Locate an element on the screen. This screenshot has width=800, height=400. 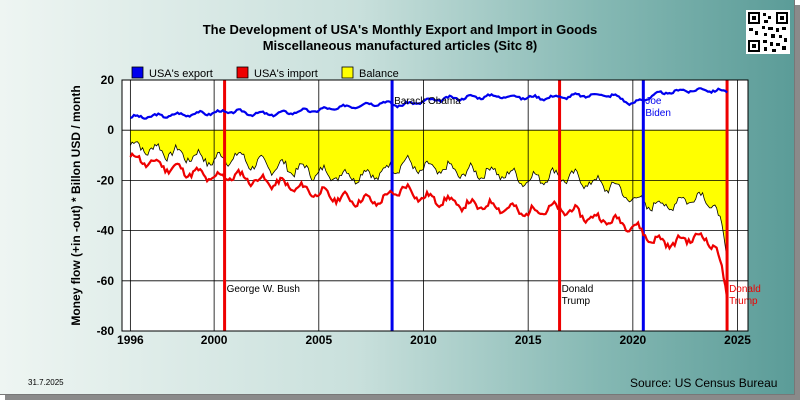
x-tick-label: 2000 is located at coordinates (214, 340).